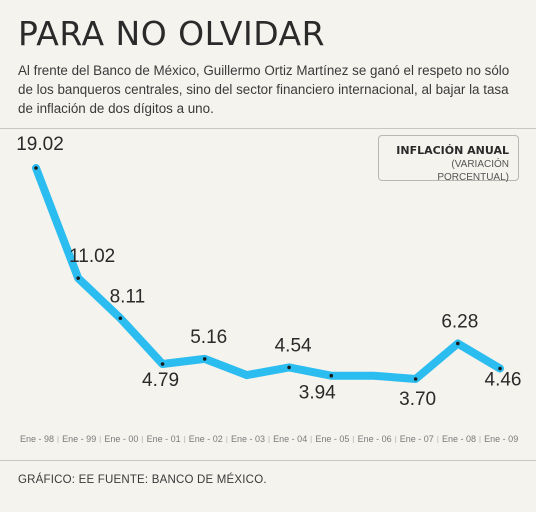 This screenshot has width=536, height=512. Describe the element at coordinates (268, 128) in the screenshot. I see `top-divider` at that location.